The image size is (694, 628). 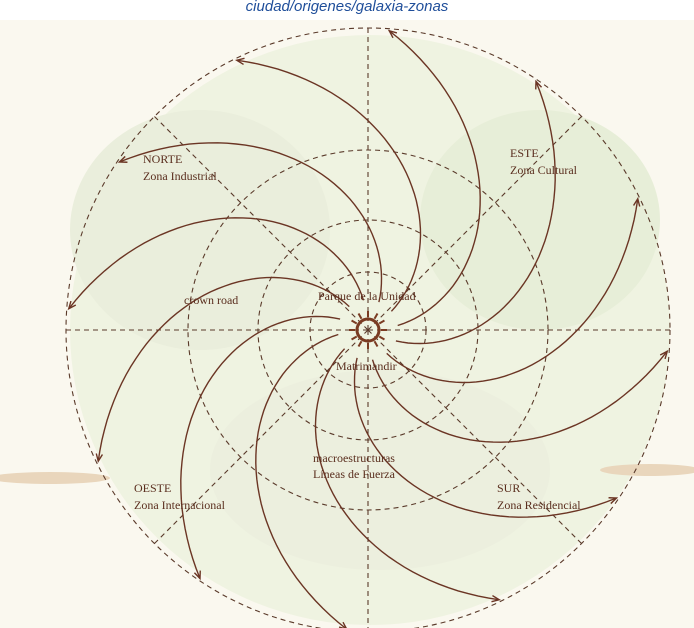 I want to click on caption: ciudad/origenes/galaxia-zonas, so click(x=347, y=7).